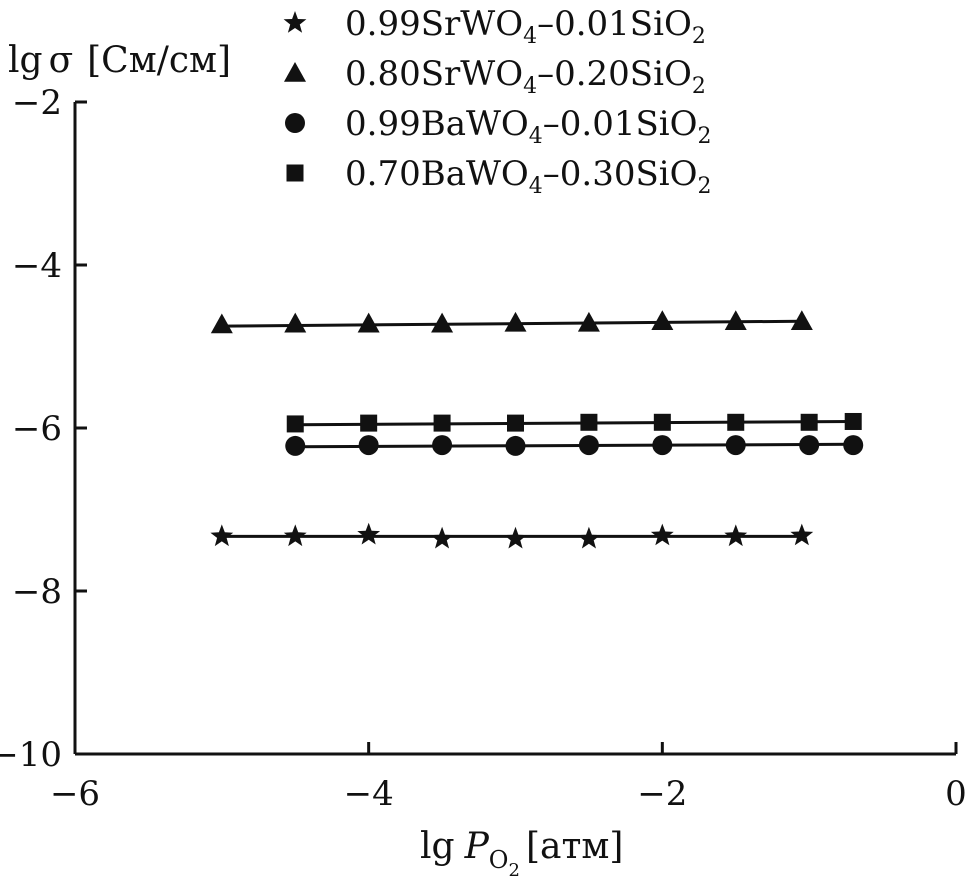 The width and height of the screenshot is (966, 880). Describe the element at coordinates (25, 60) in the screenshot. I see `y-axis-label-prefix: lg` at that location.